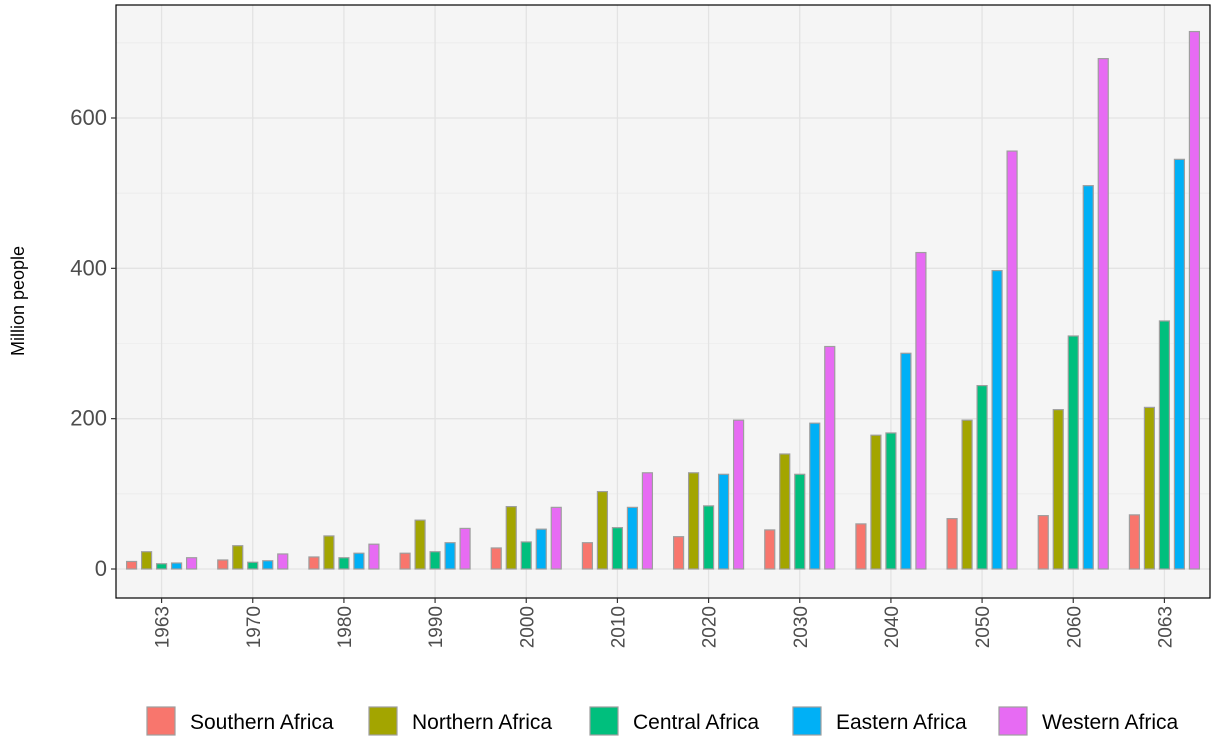  Describe the element at coordinates (1110, 722) in the screenshot. I see `legend-label: Western Africa` at that location.